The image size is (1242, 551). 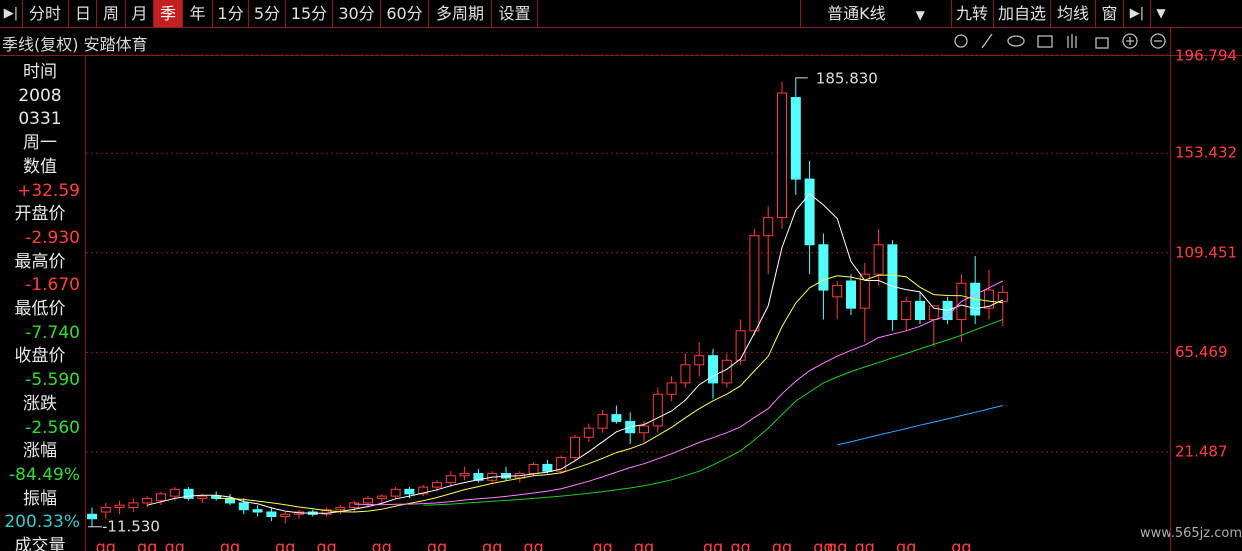 What do you see at coordinates (1110, 13) in the screenshot?
I see `tool-button: 窗` at bounding box center [1110, 13].